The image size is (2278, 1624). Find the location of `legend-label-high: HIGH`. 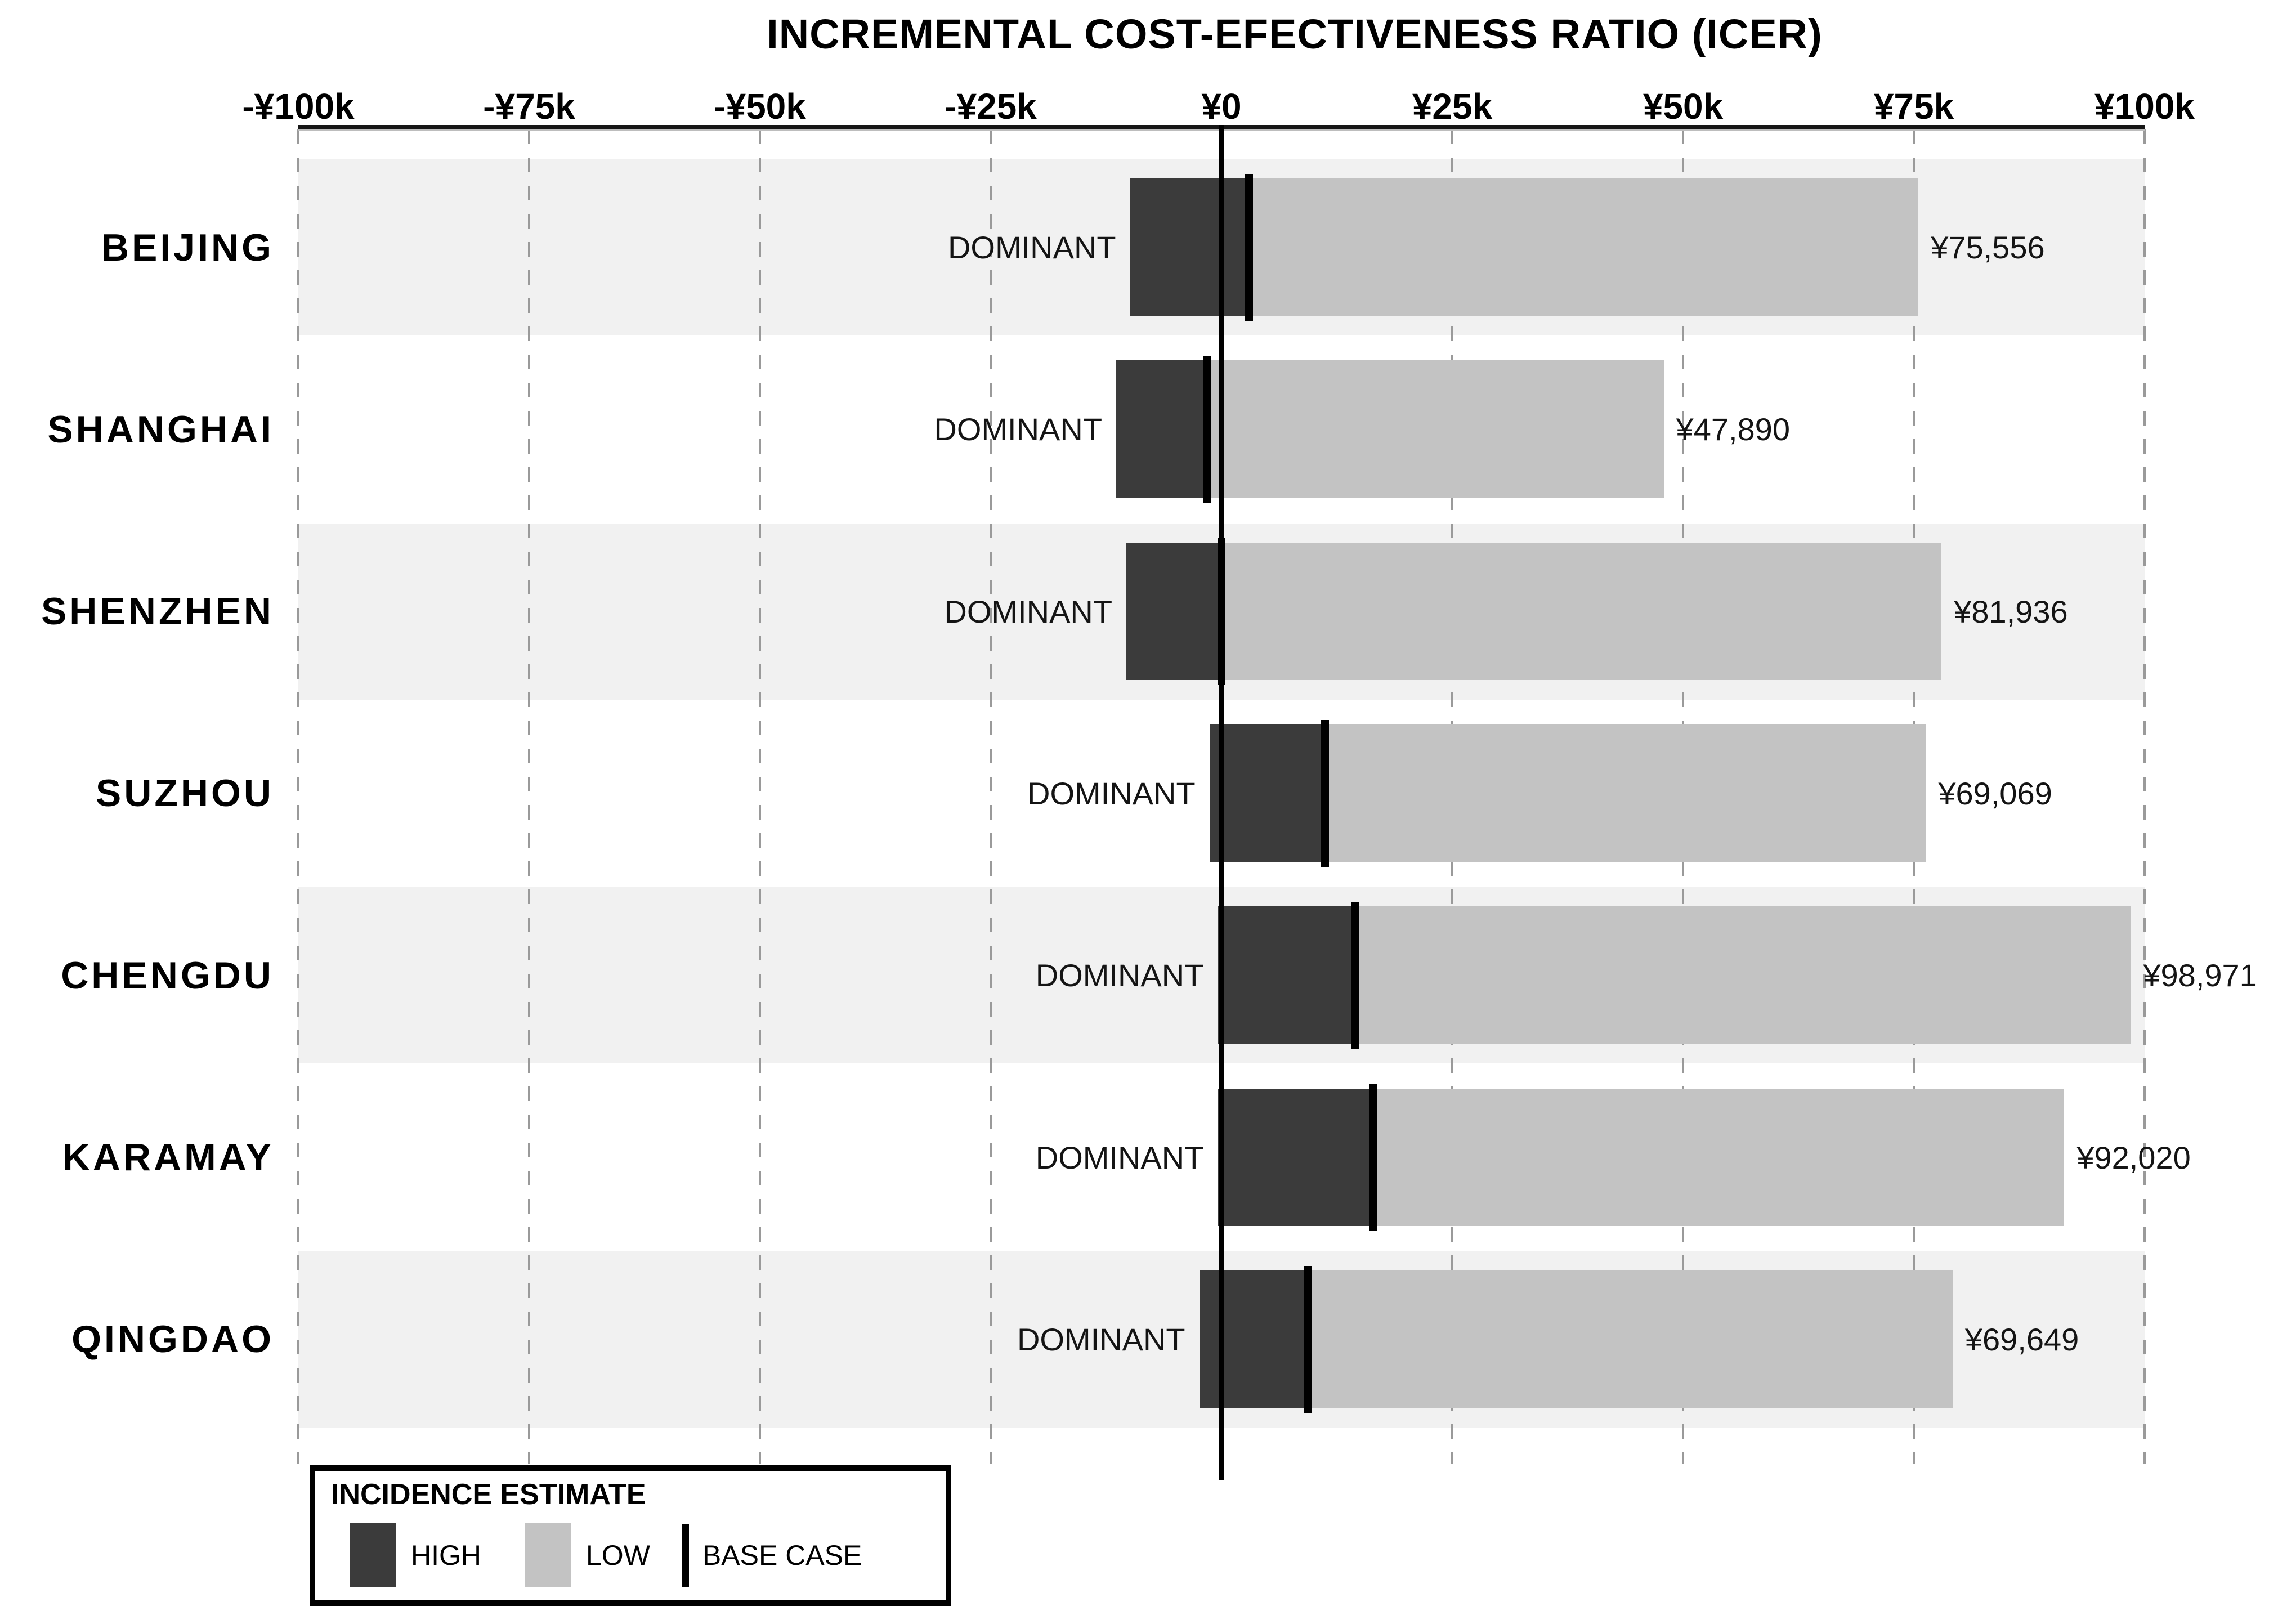

legend-label-high: HIGH is located at coordinates (446, 1555).